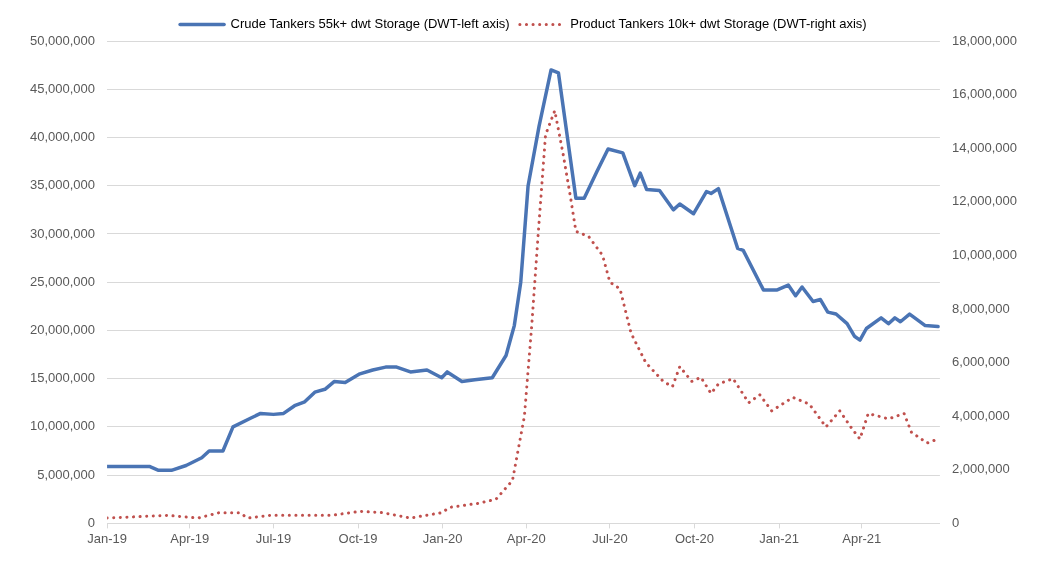  Describe the element at coordinates (62, 426) in the screenshot. I see `y-tick-label: 10,000,000` at that location.